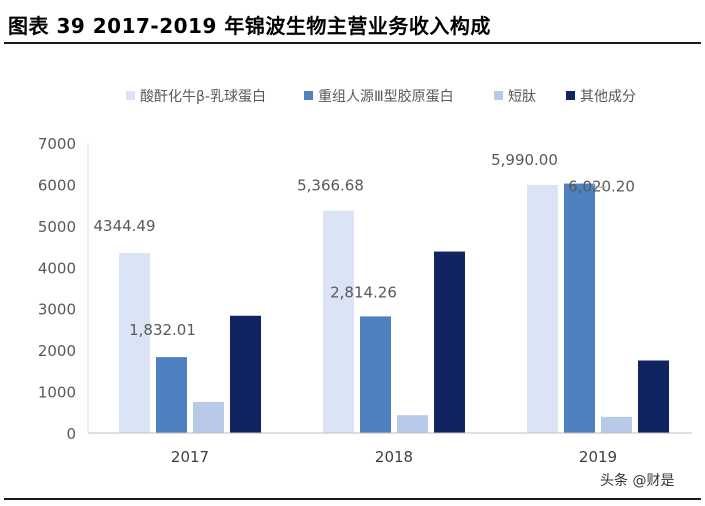  I want to click on y-tick-label: 3000, so click(57, 310).